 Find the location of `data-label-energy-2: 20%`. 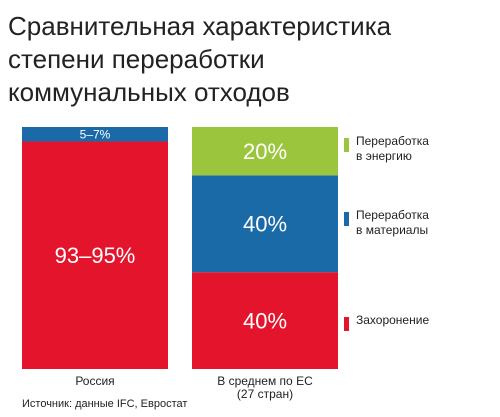

data-label-energy-2: 20% is located at coordinates (265, 151).